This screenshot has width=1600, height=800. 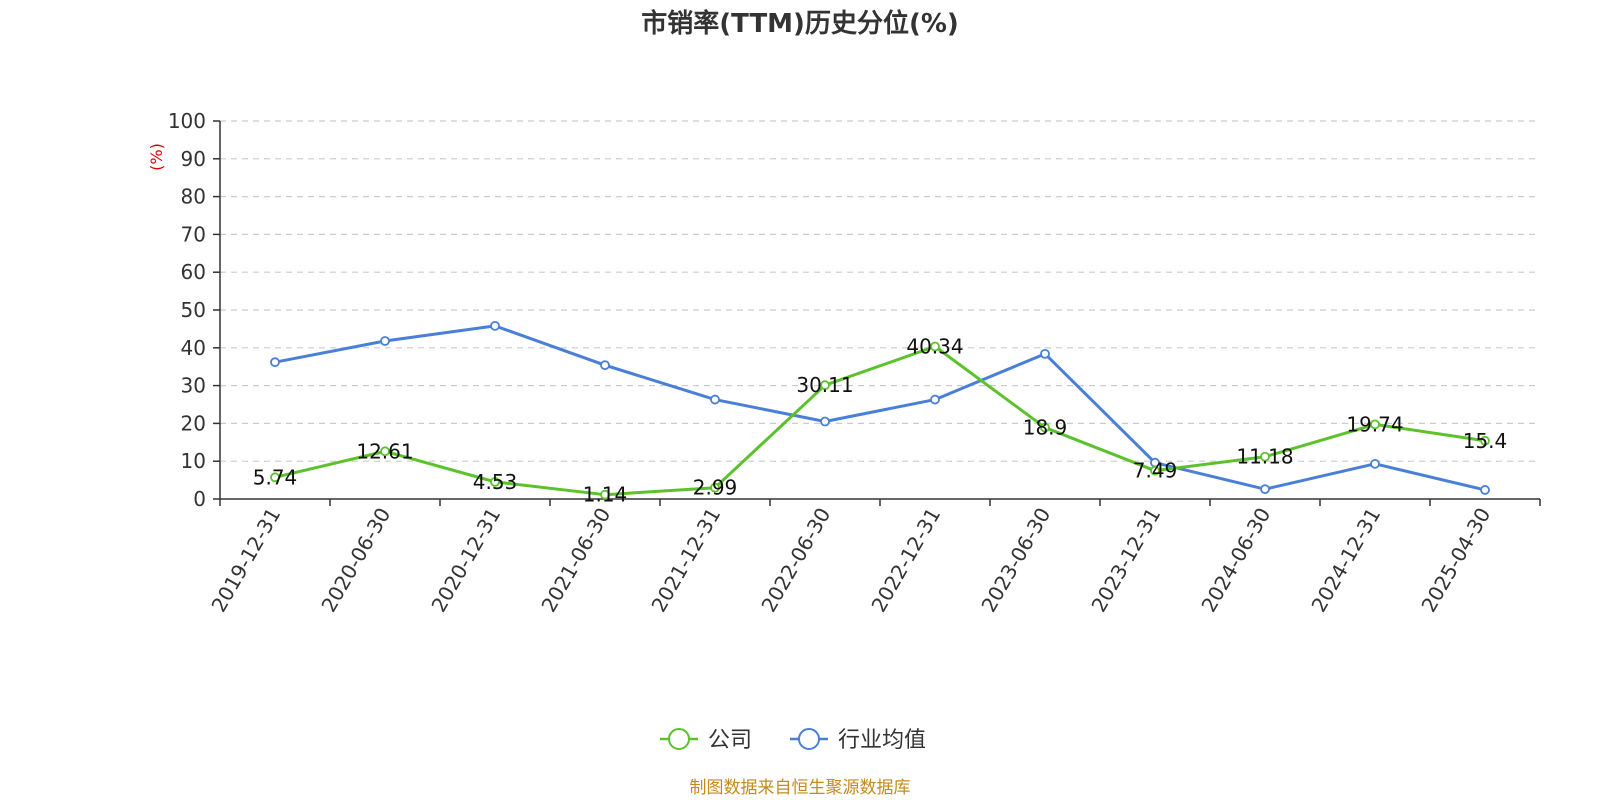 I want to click on x-tick-label: 2020-06-30, so click(x=355, y=560).